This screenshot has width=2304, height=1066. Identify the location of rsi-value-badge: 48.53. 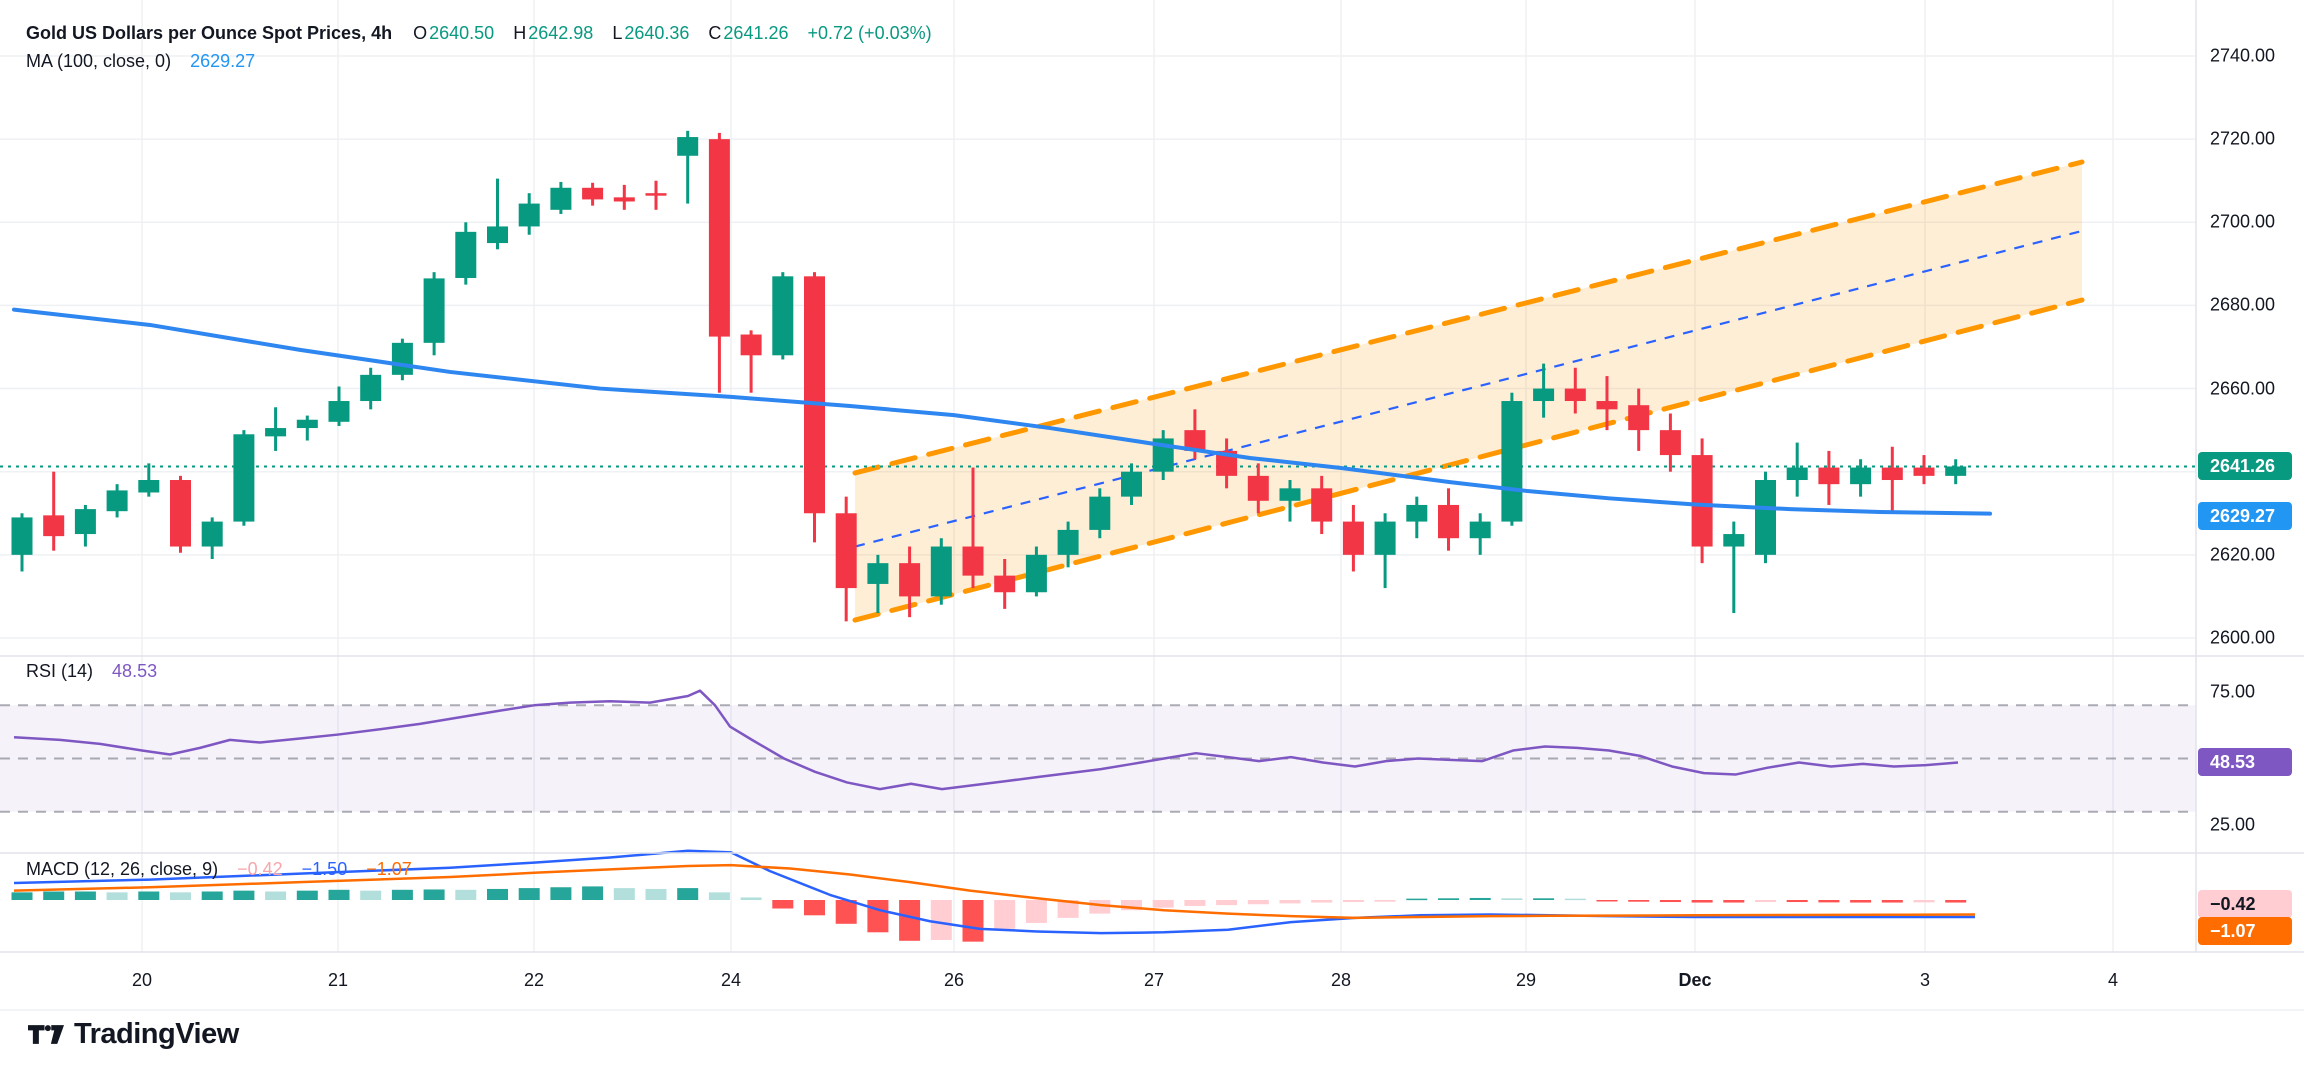
(2245, 762).